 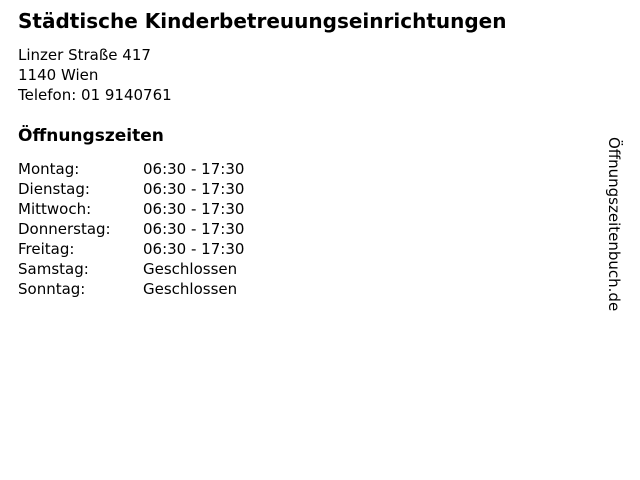 I want to click on day-label: Sonntag:, so click(x=52, y=289).